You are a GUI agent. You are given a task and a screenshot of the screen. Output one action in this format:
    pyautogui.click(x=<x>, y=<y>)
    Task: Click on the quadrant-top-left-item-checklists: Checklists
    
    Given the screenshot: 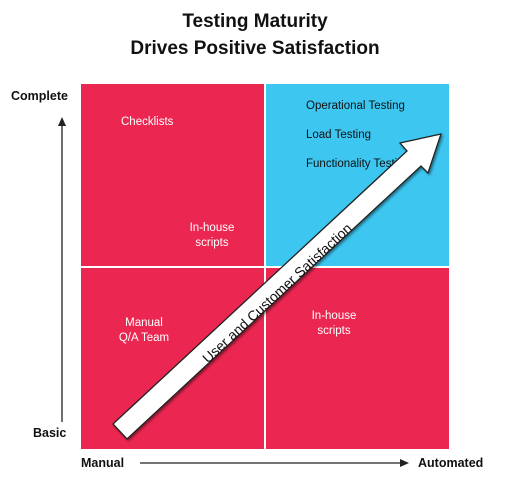 What is the action you would take?
    pyautogui.click(x=147, y=122)
    